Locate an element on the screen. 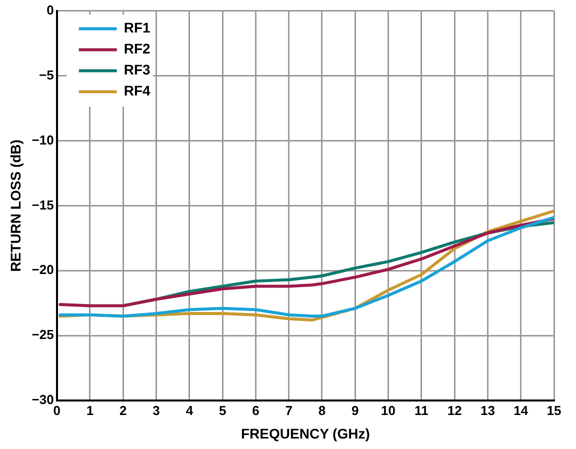 This screenshot has width=576, height=449. y-tick-label: −5 is located at coordinates (46, 74).